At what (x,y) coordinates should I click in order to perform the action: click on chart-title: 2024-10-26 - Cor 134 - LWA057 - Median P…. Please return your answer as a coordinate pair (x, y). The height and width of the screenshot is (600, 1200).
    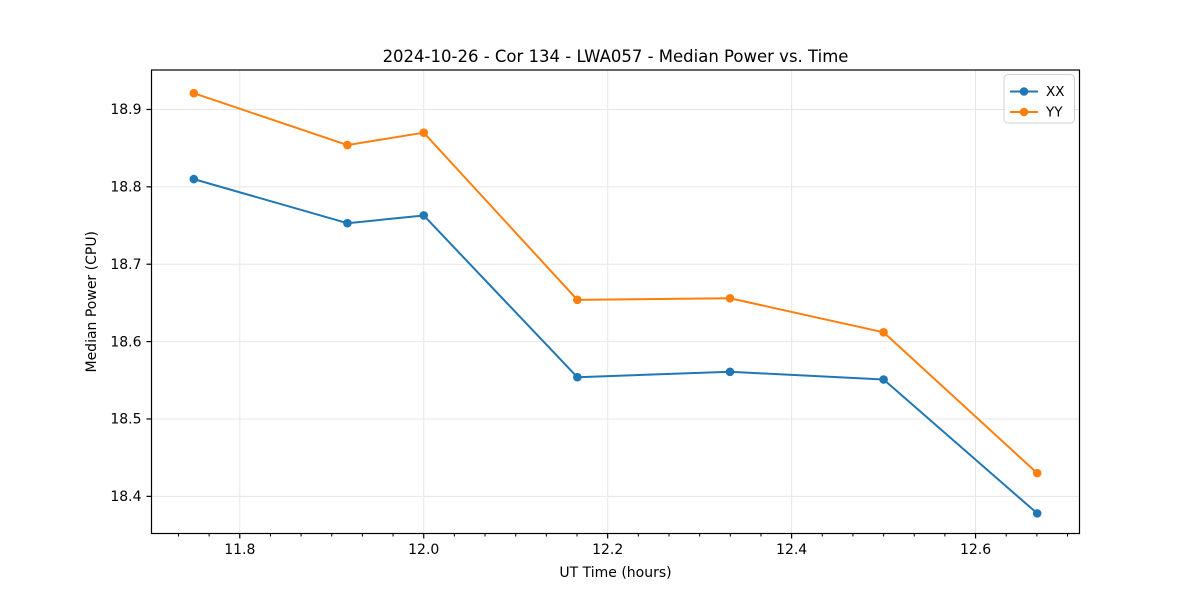
    Looking at the image, I should click on (616, 56).